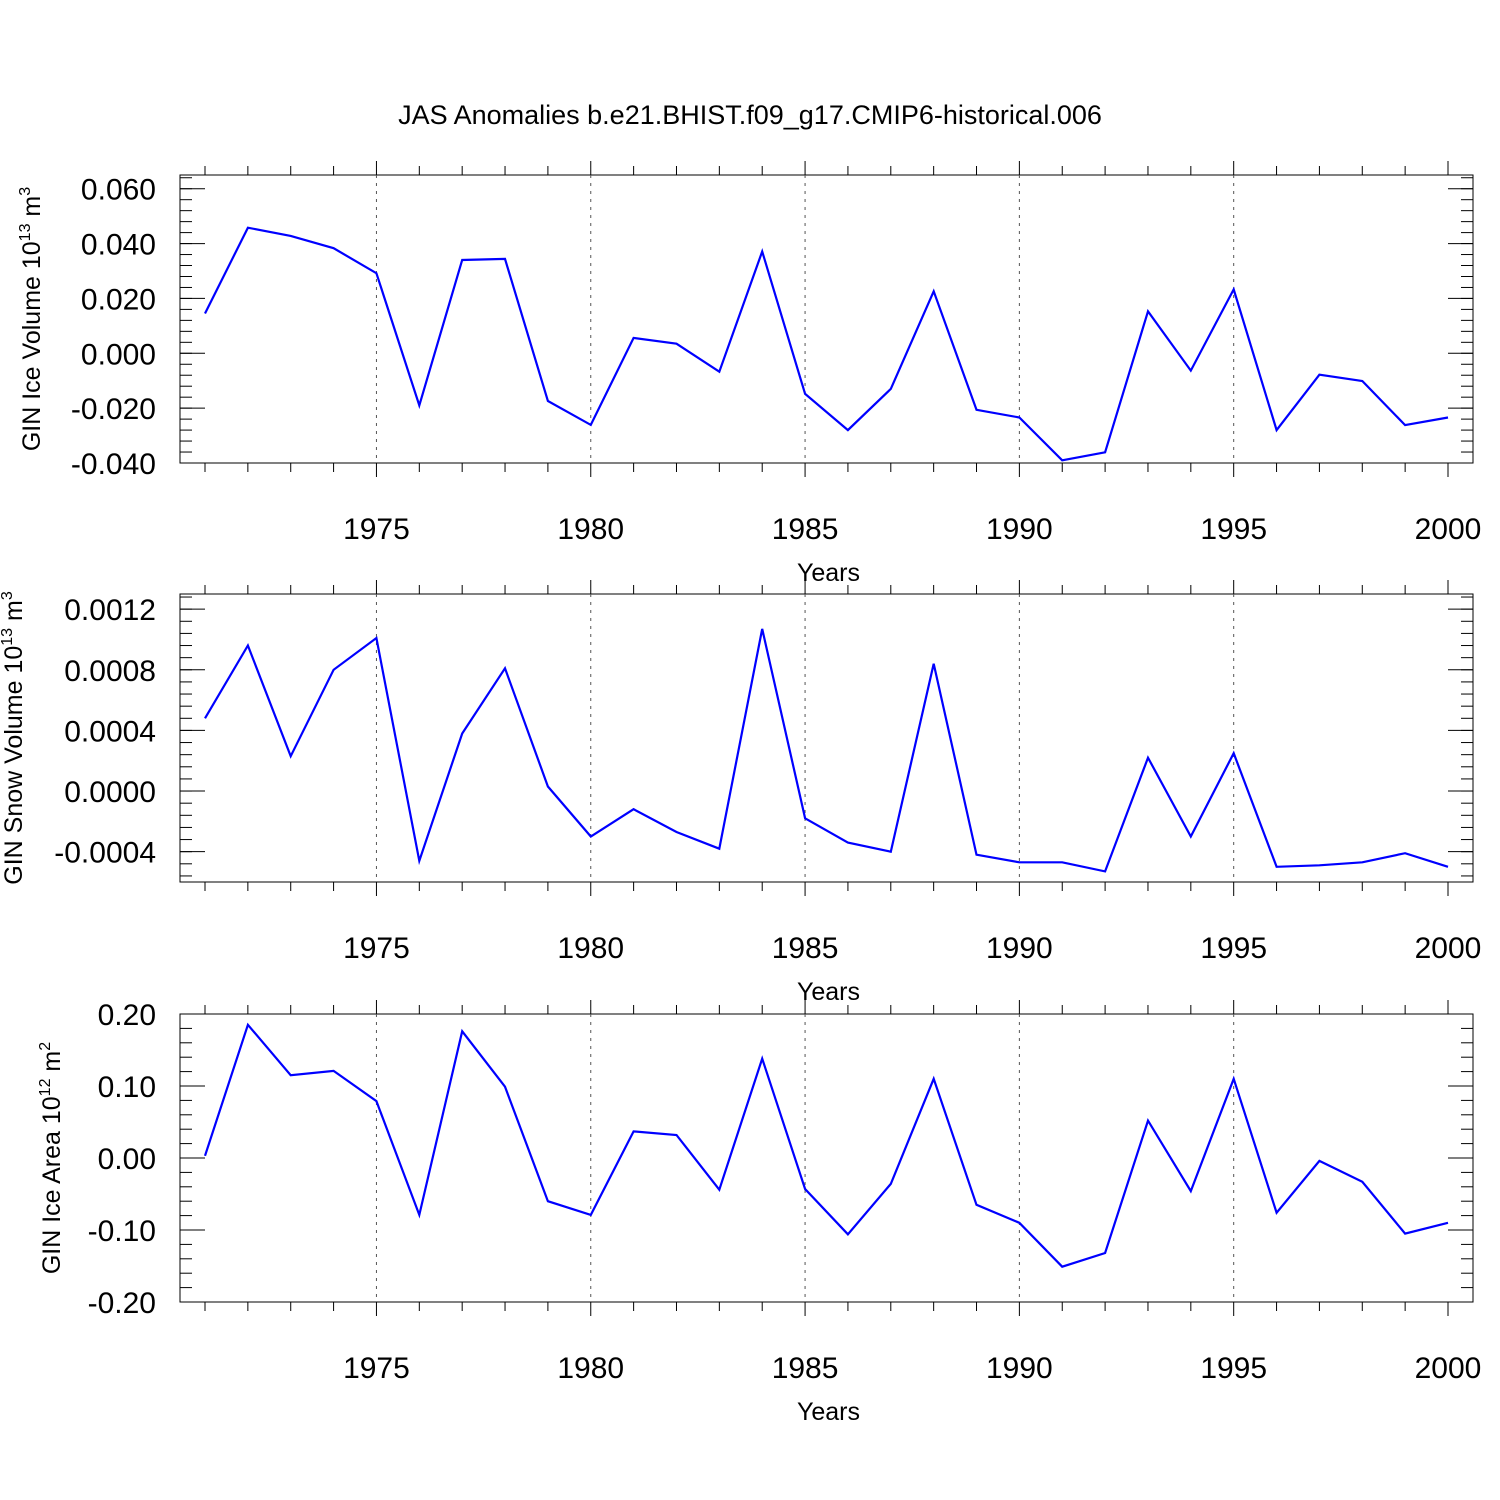  What do you see at coordinates (122, 1303) in the screenshot?
I see `y-tick-label: -0.20` at bounding box center [122, 1303].